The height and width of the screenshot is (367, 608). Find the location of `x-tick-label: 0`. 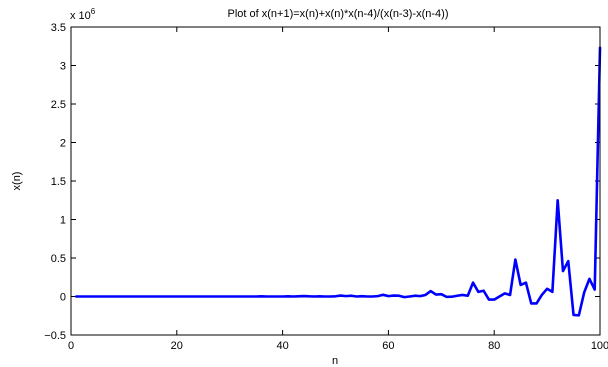

x-tick-label: 0 is located at coordinates (71, 346).